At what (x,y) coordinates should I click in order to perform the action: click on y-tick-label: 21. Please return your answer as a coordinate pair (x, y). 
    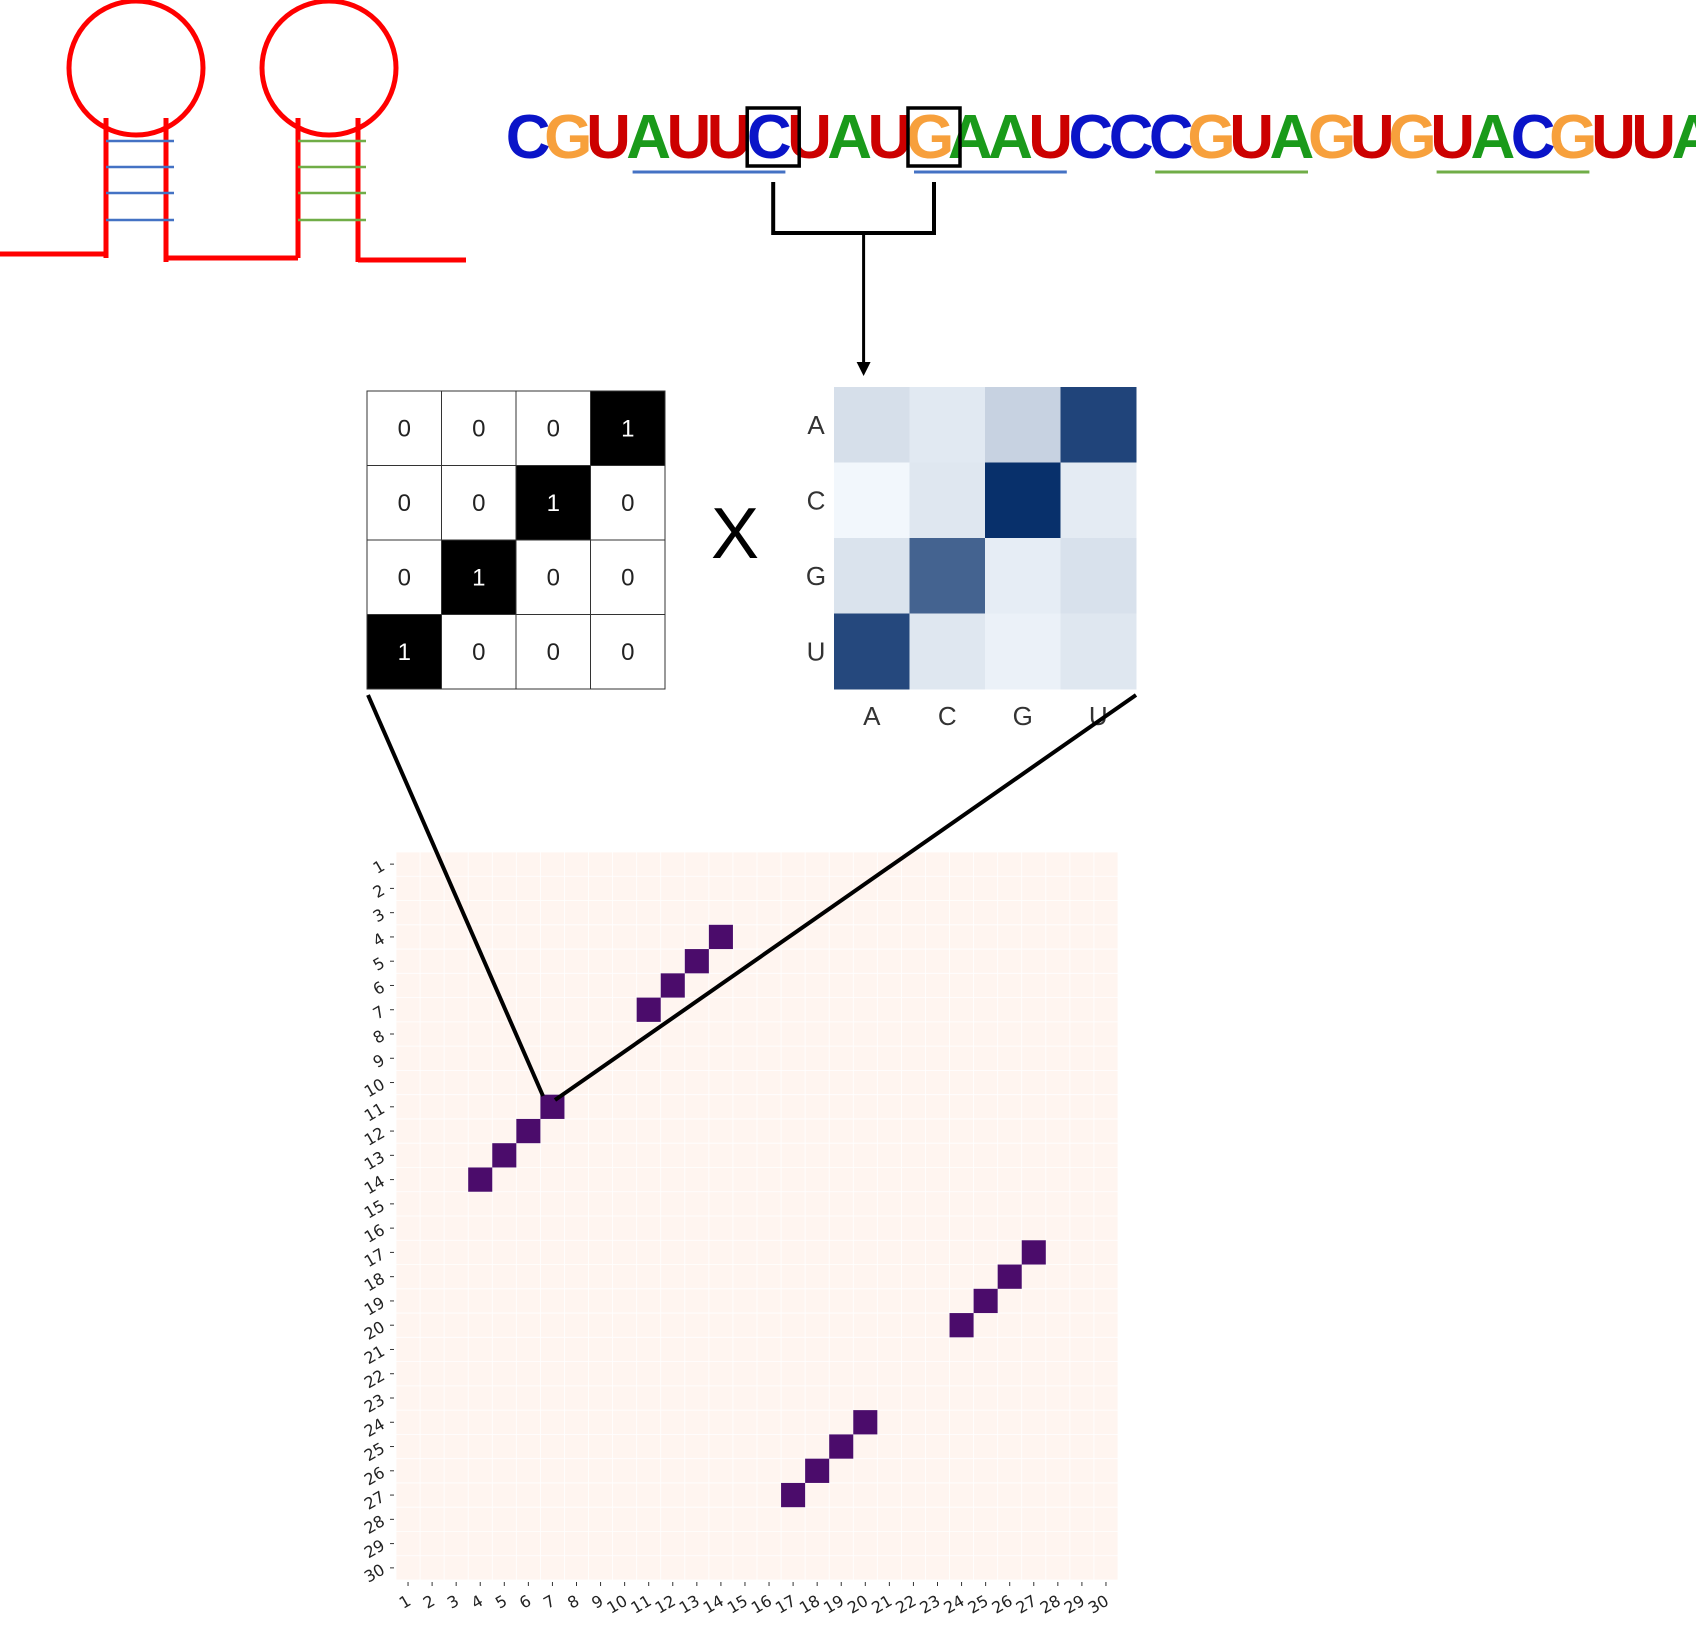
    Looking at the image, I should click on (374, 1354).